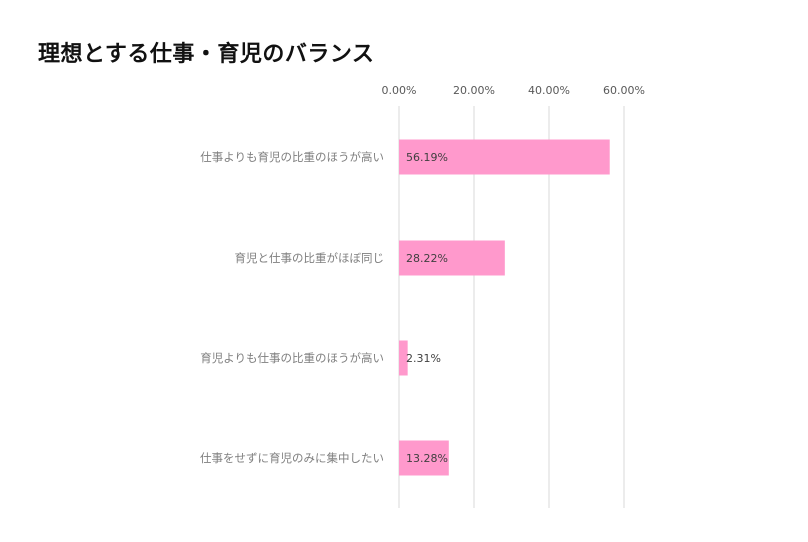 This screenshot has width=808, height=542. What do you see at coordinates (292, 157) in the screenshot?
I see `category-label: 仕事よりも育児の比重のほうが高い` at bounding box center [292, 157].